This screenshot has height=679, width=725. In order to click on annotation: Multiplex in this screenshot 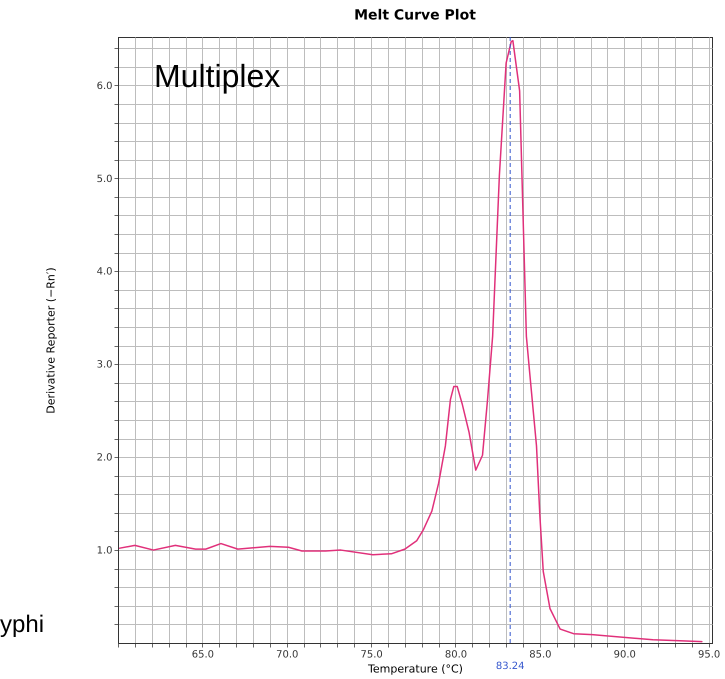, I will do `click(217, 76)`.